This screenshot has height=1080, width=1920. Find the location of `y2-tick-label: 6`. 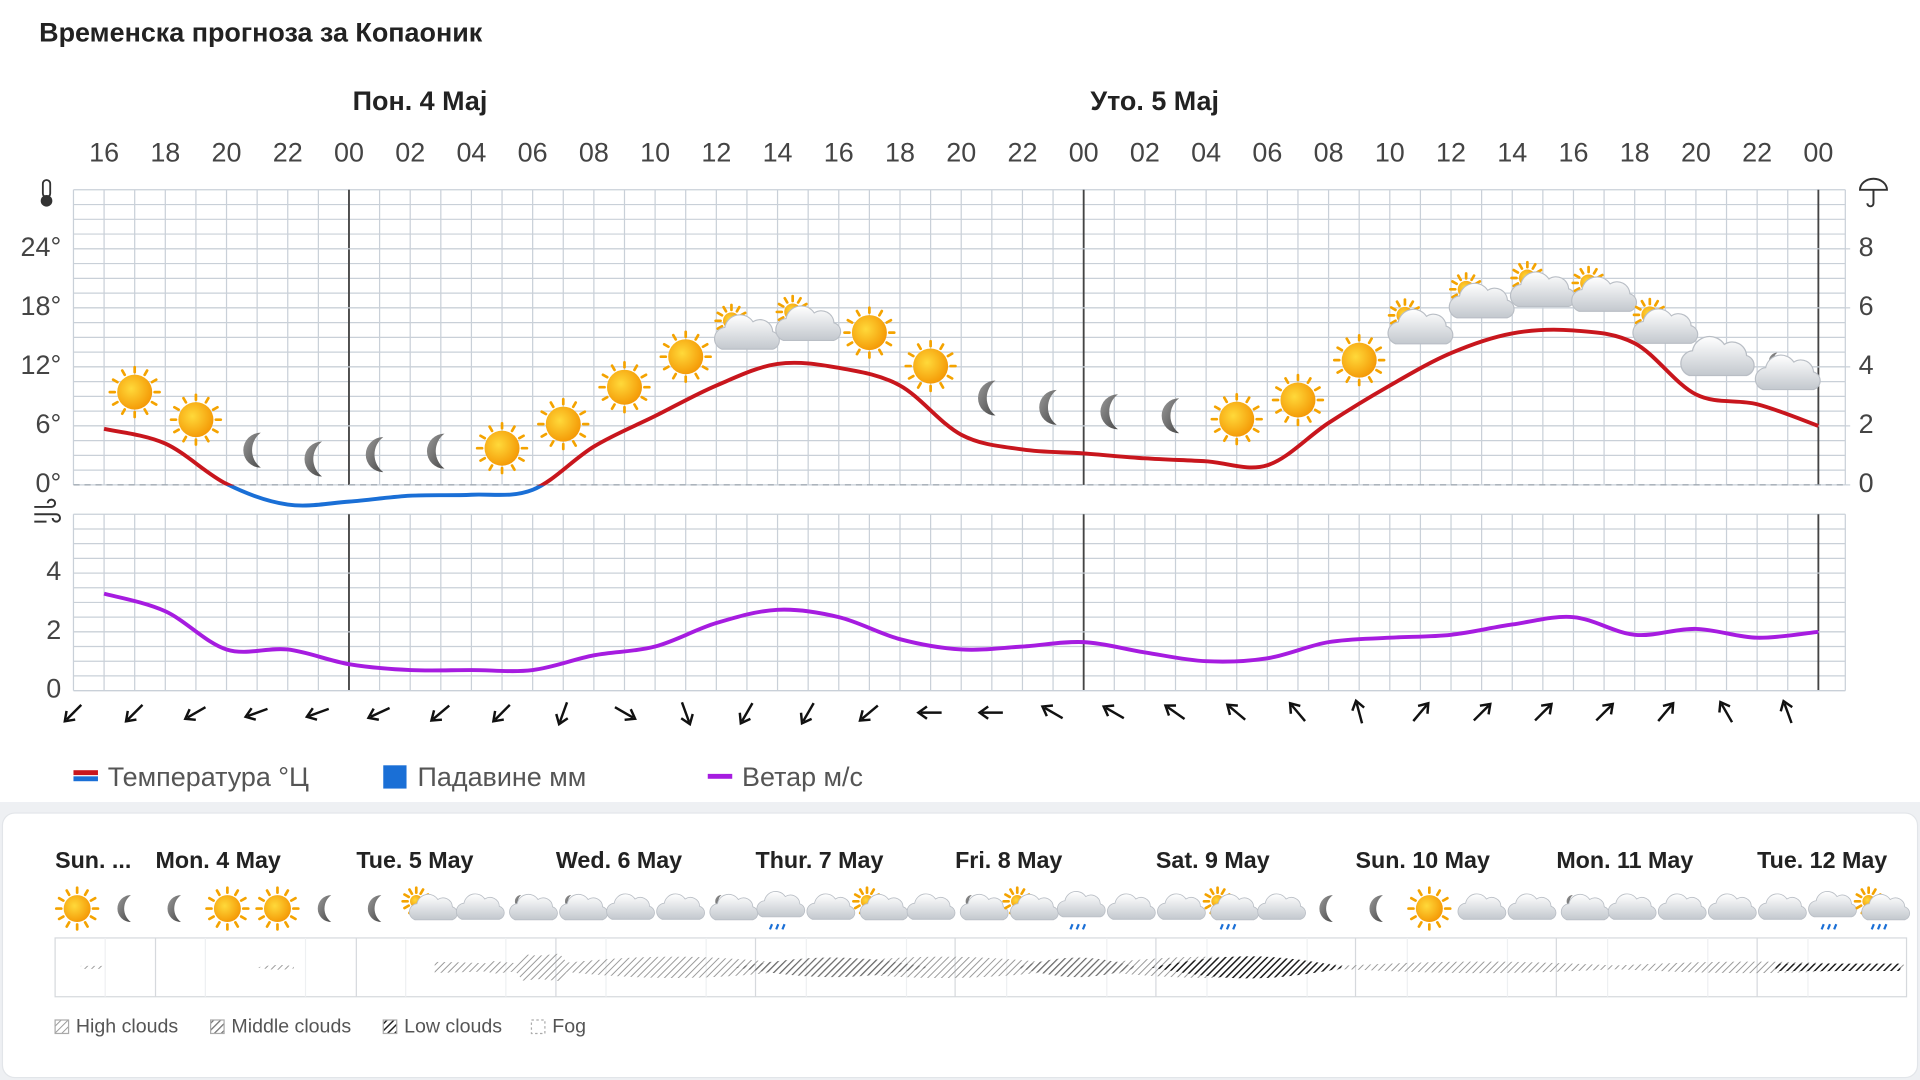

y2-tick-label: 6 is located at coordinates (1866, 306).